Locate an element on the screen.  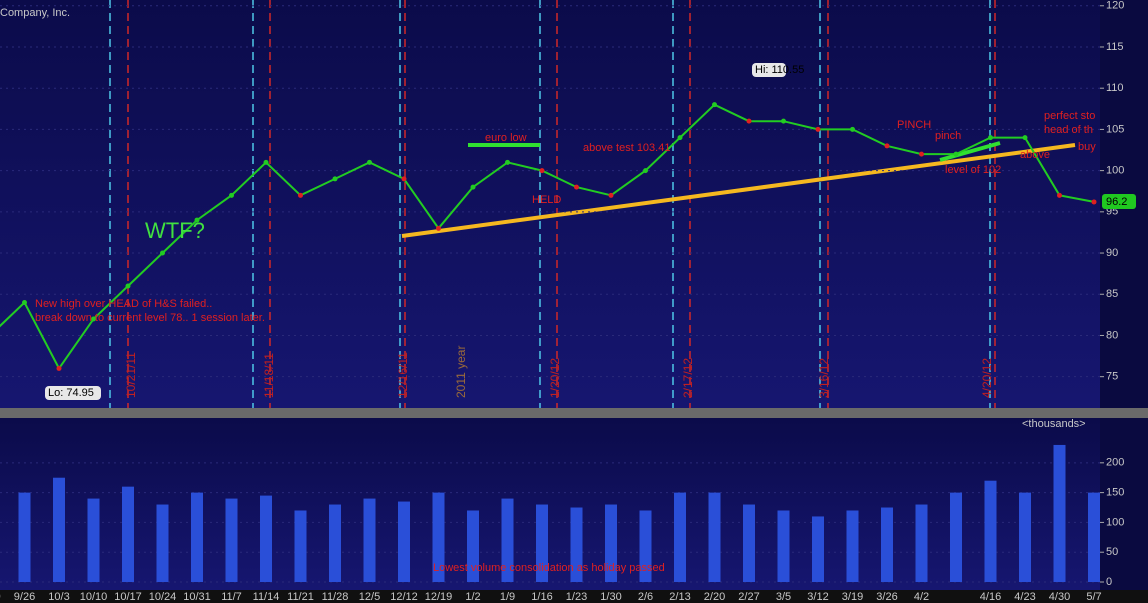
lo-box is located at coordinates (73, 393).